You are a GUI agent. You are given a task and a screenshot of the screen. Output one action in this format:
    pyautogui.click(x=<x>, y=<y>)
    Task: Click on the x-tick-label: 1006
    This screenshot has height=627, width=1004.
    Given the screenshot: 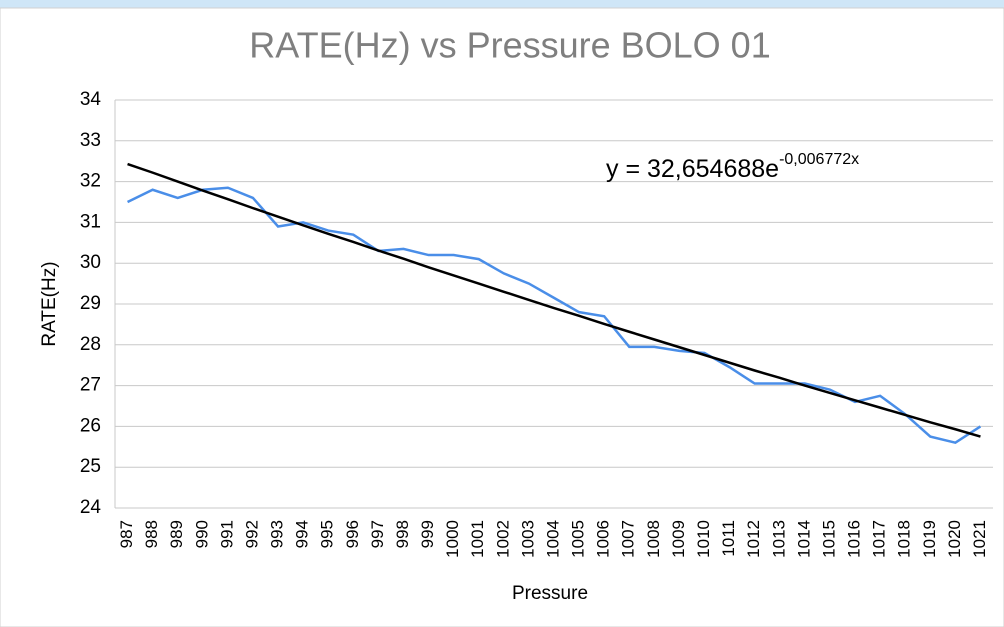 What is the action you would take?
    pyautogui.click(x=603, y=539)
    